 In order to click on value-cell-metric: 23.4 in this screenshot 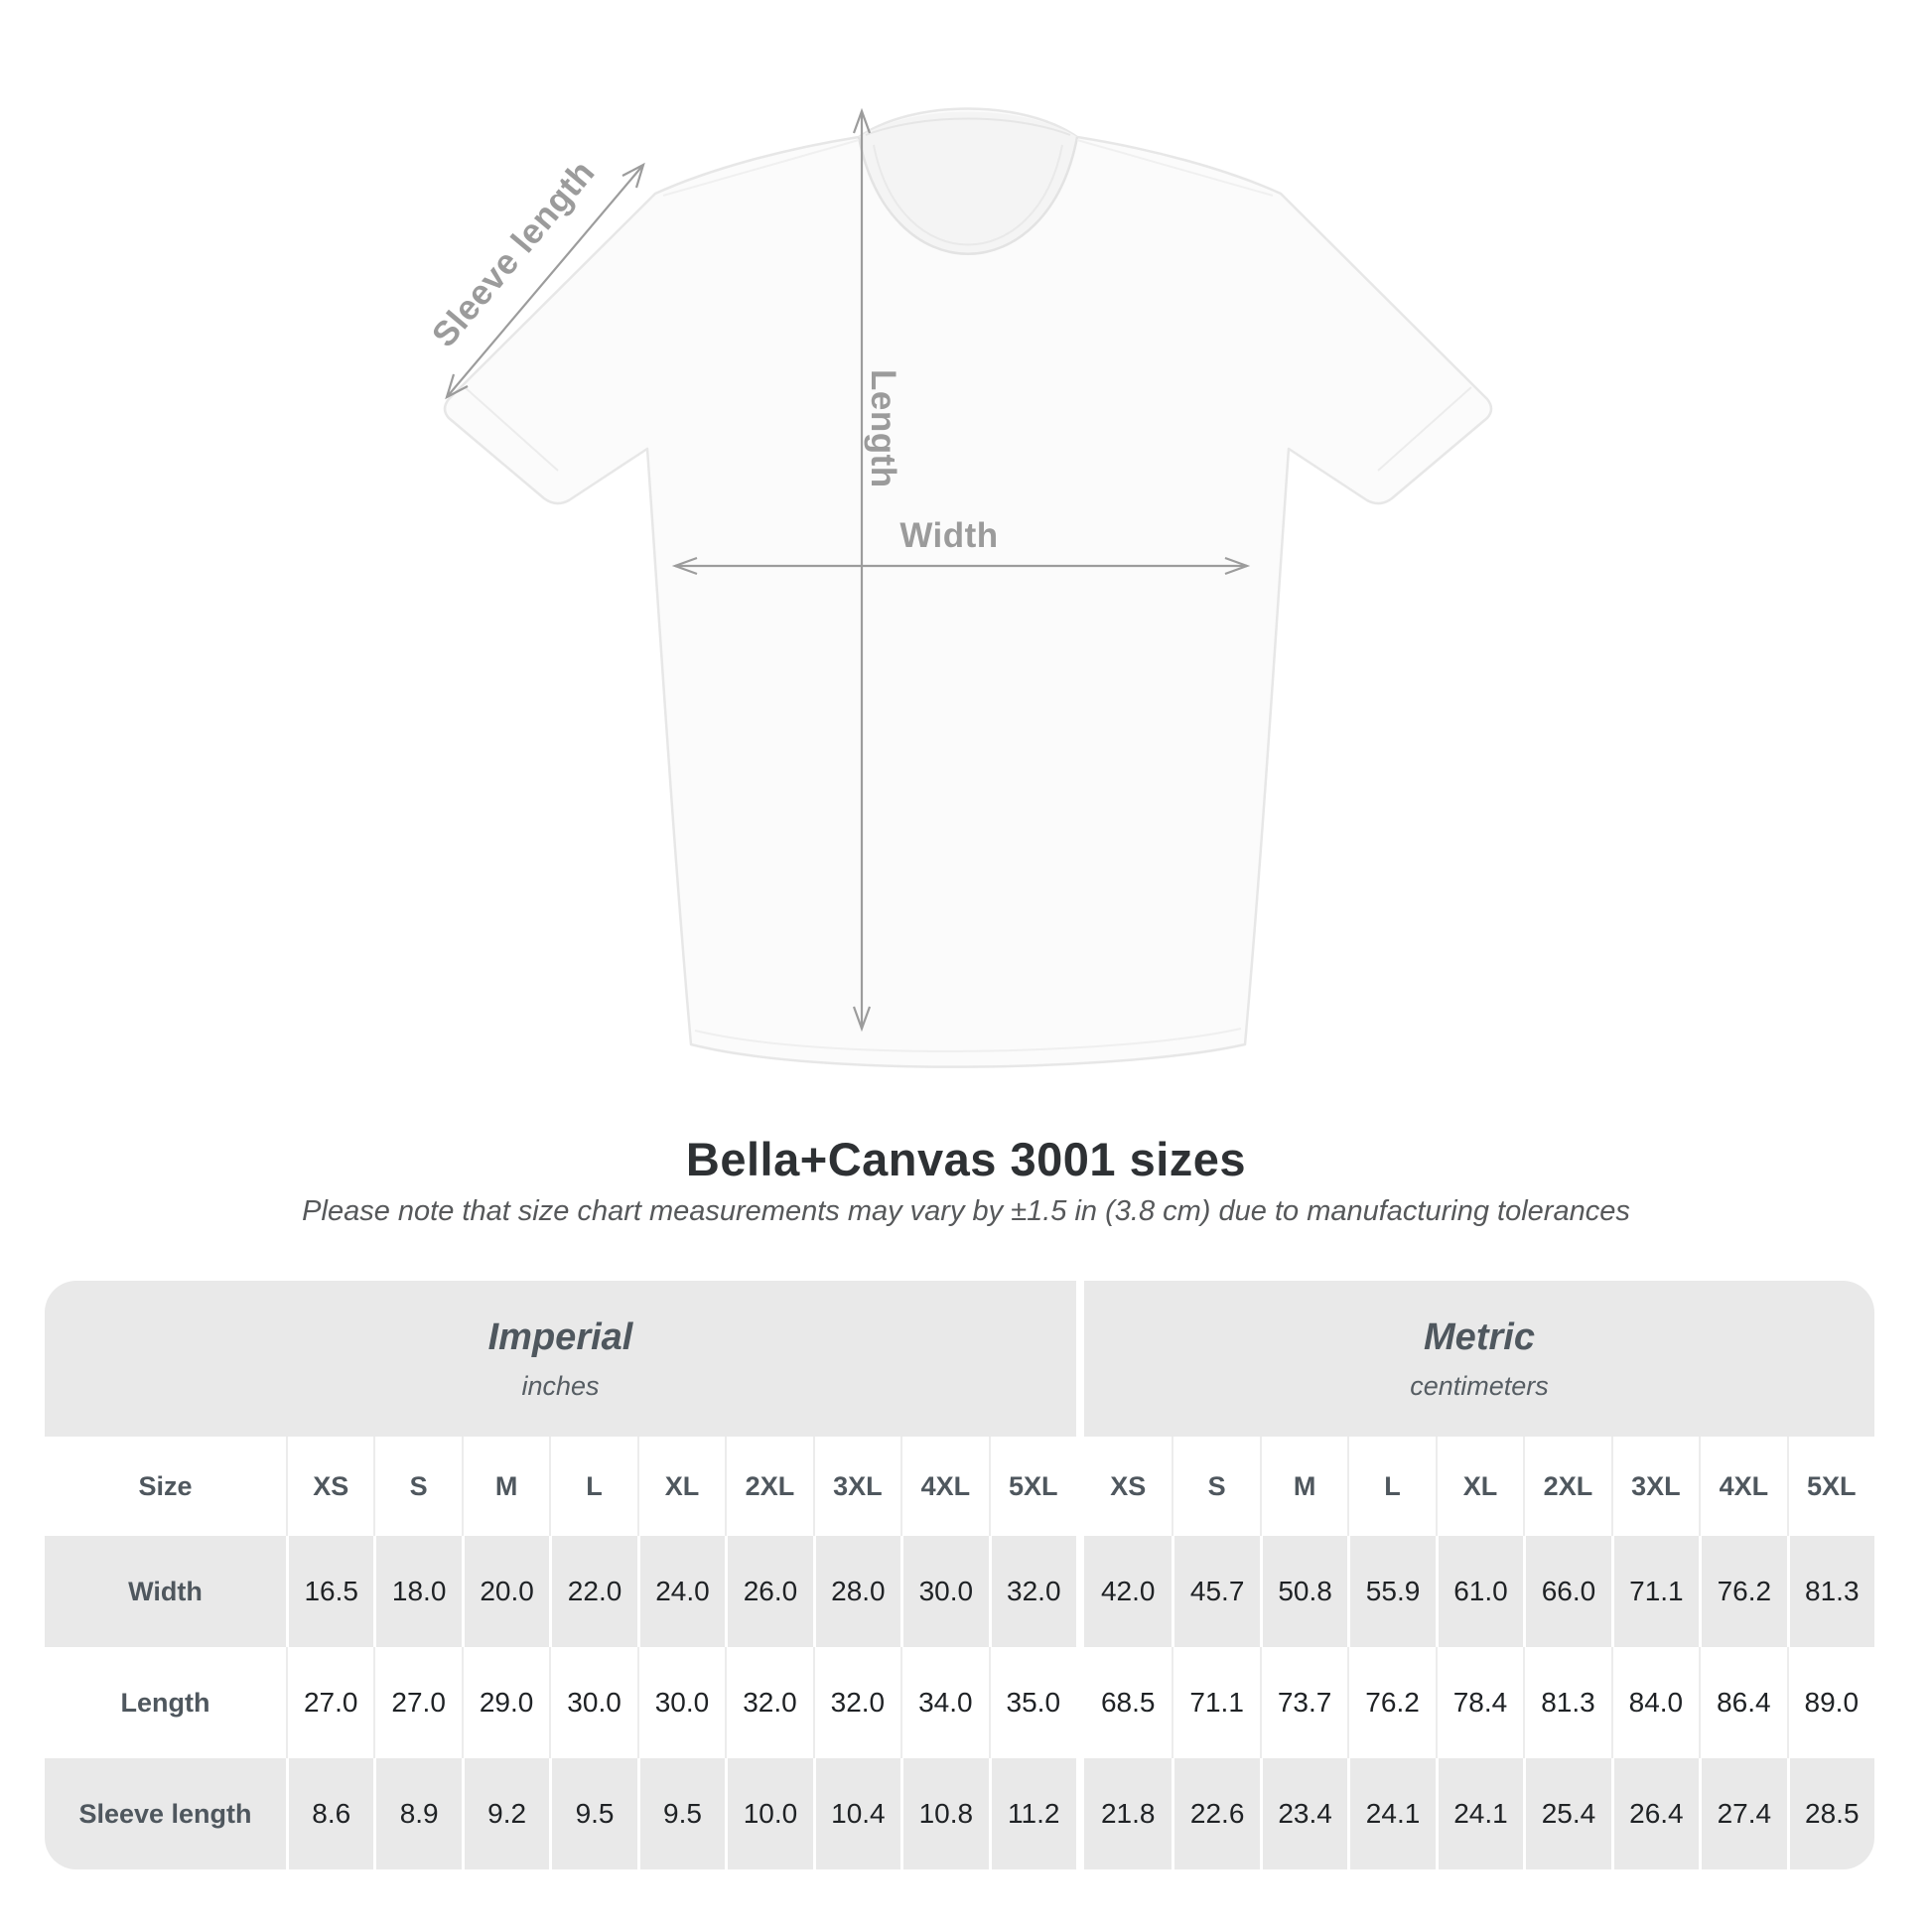, I will do `click(1303, 1814)`.